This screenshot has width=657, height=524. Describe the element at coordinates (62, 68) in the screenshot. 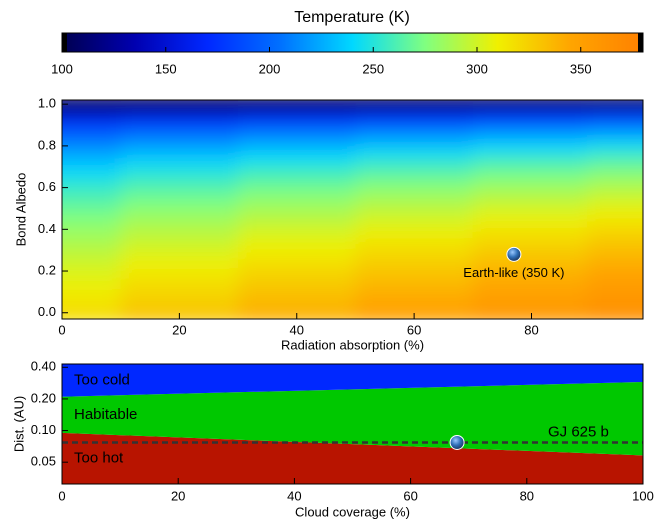

I see `x-tick-label: 100` at that location.